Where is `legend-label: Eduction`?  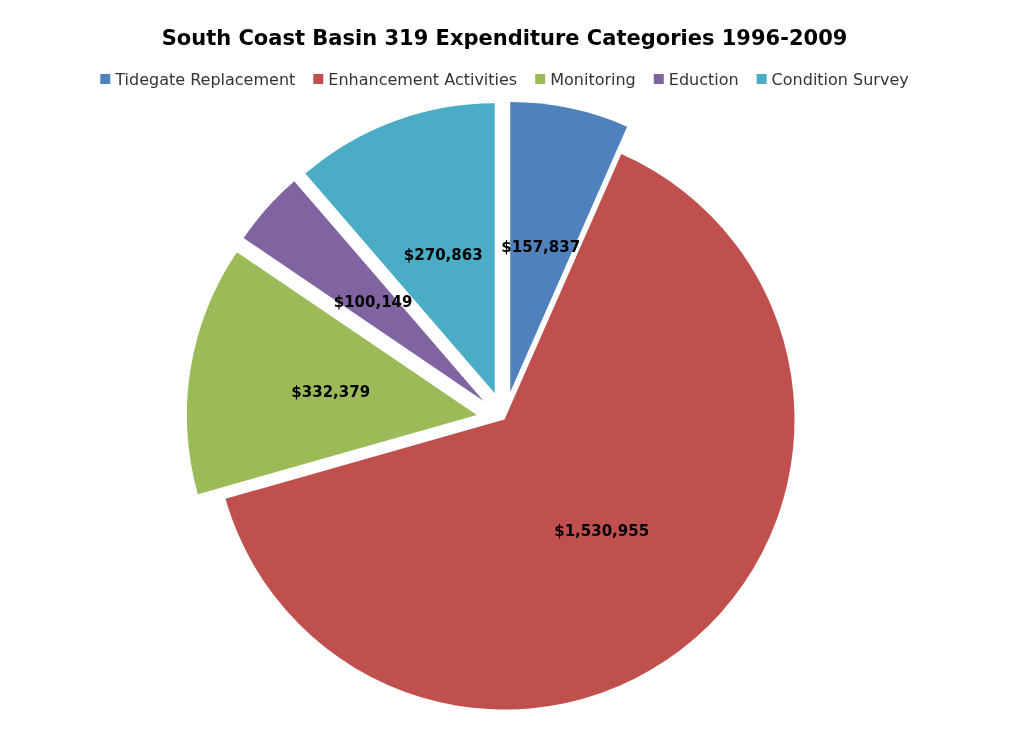
legend-label: Eduction is located at coordinates (703, 79).